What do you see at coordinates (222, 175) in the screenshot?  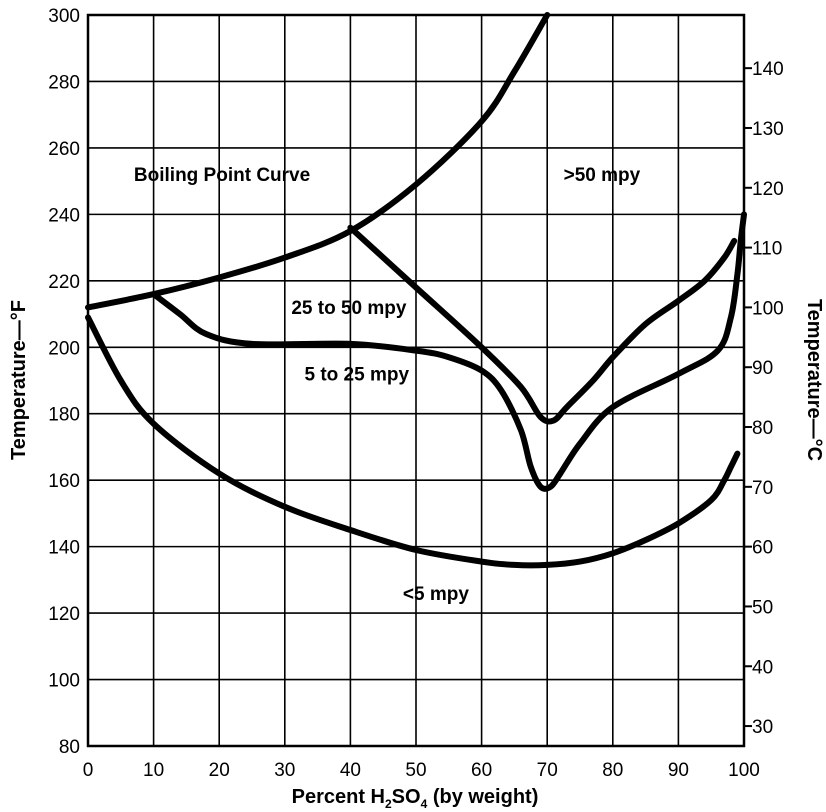 I see `region-label: Boiling Point Curve` at bounding box center [222, 175].